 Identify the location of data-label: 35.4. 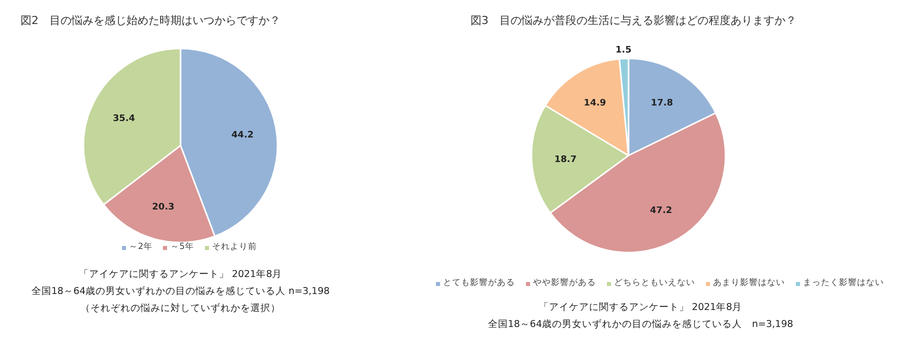
(124, 119).